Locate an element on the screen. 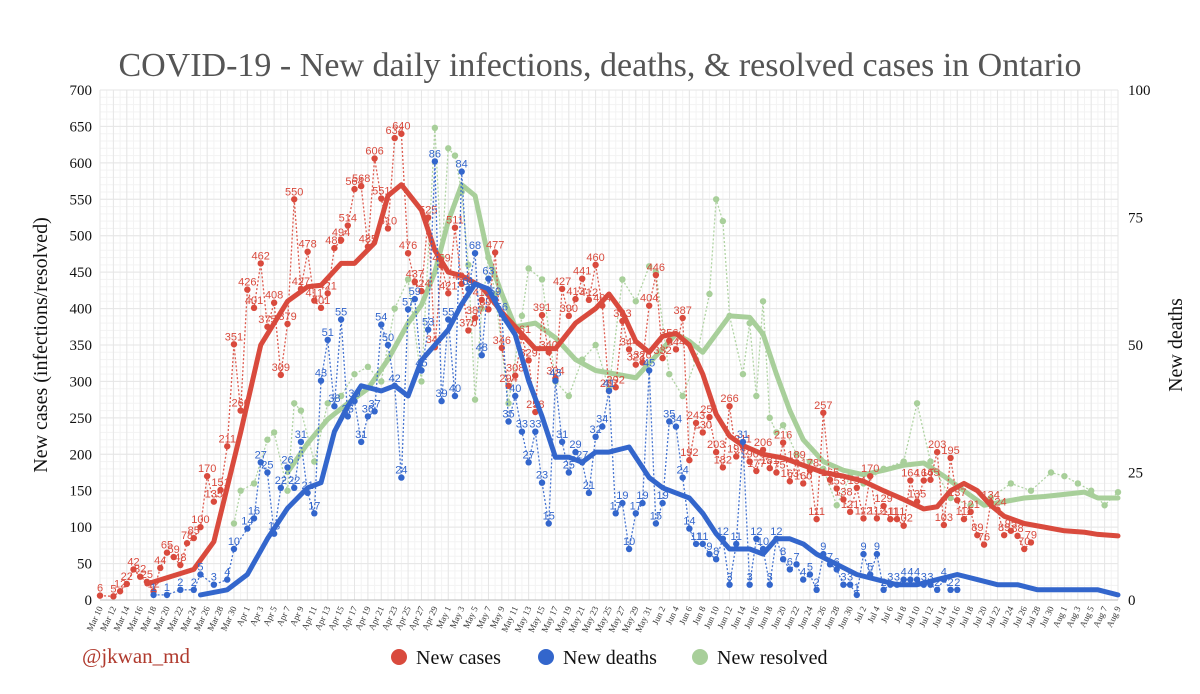 This screenshot has width=1200, height=694. cases-data-label: 102 is located at coordinates (904, 519).